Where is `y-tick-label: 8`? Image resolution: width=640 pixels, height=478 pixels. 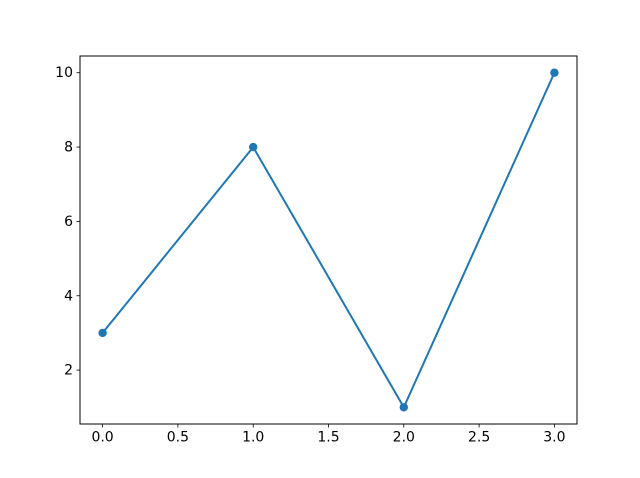
y-tick-label: 8 is located at coordinates (68, 148).